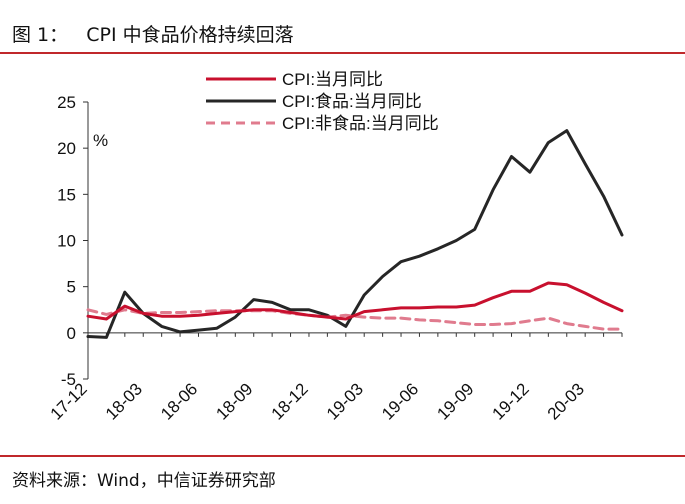 This screenshot has height=504, width=685. I want to click on x-tick-label: 19-03, so click(345, 401).